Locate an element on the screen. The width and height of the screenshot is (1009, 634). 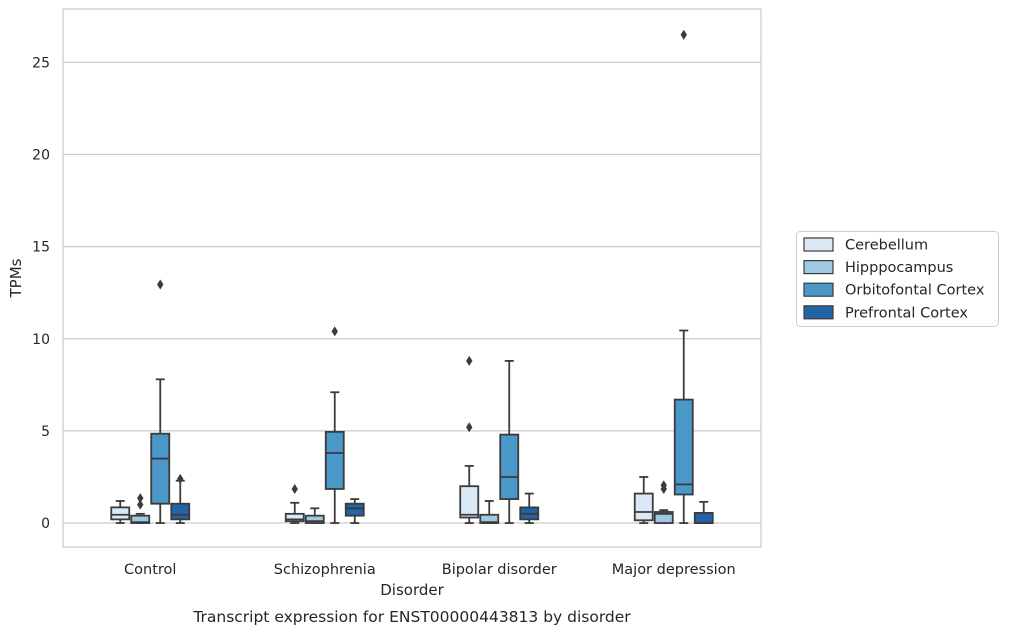
legend-frame is located at coordinates (897, 279).